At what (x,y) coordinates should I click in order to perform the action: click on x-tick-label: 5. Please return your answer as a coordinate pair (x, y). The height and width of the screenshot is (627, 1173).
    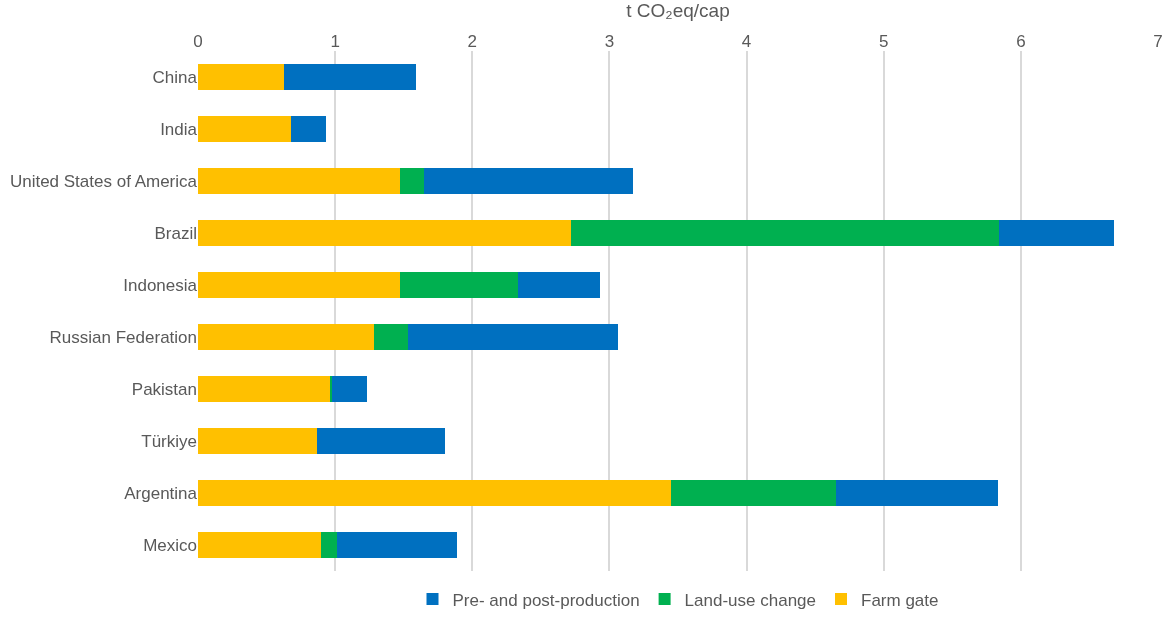
    Looking at the image, I should click on (883, 41).